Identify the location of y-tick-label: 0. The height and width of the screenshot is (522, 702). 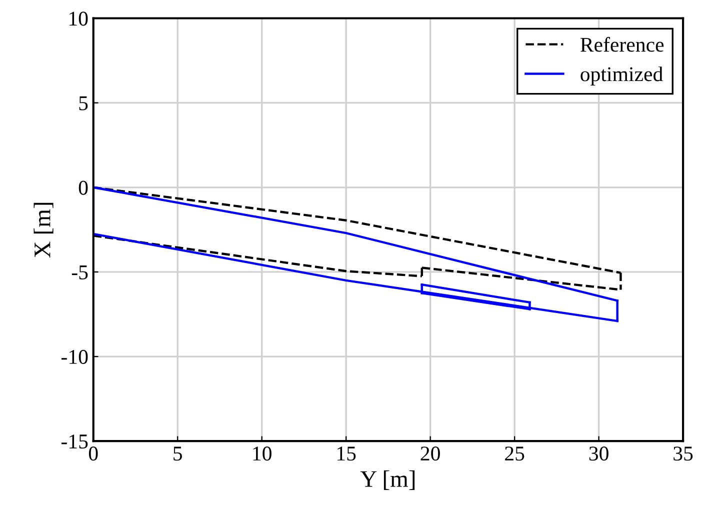
(83, 187).